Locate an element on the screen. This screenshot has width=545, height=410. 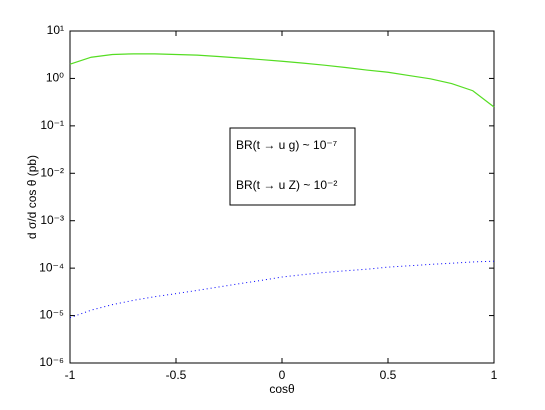
annotation: BR(t → u Z) ~ 10⁻² is located at coordinates (286, 185).